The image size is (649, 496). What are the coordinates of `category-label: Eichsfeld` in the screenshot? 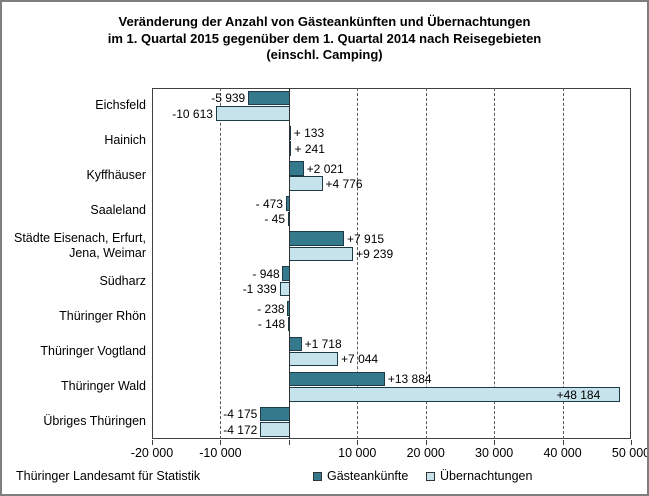 It's located at (120, 105).